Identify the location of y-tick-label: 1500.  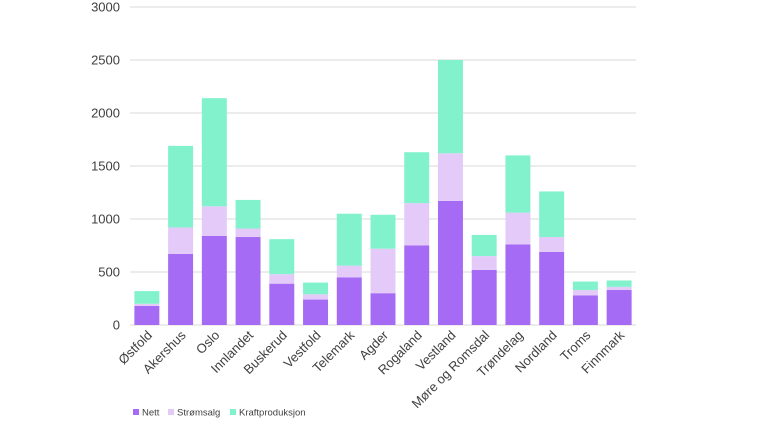
(105, 166).